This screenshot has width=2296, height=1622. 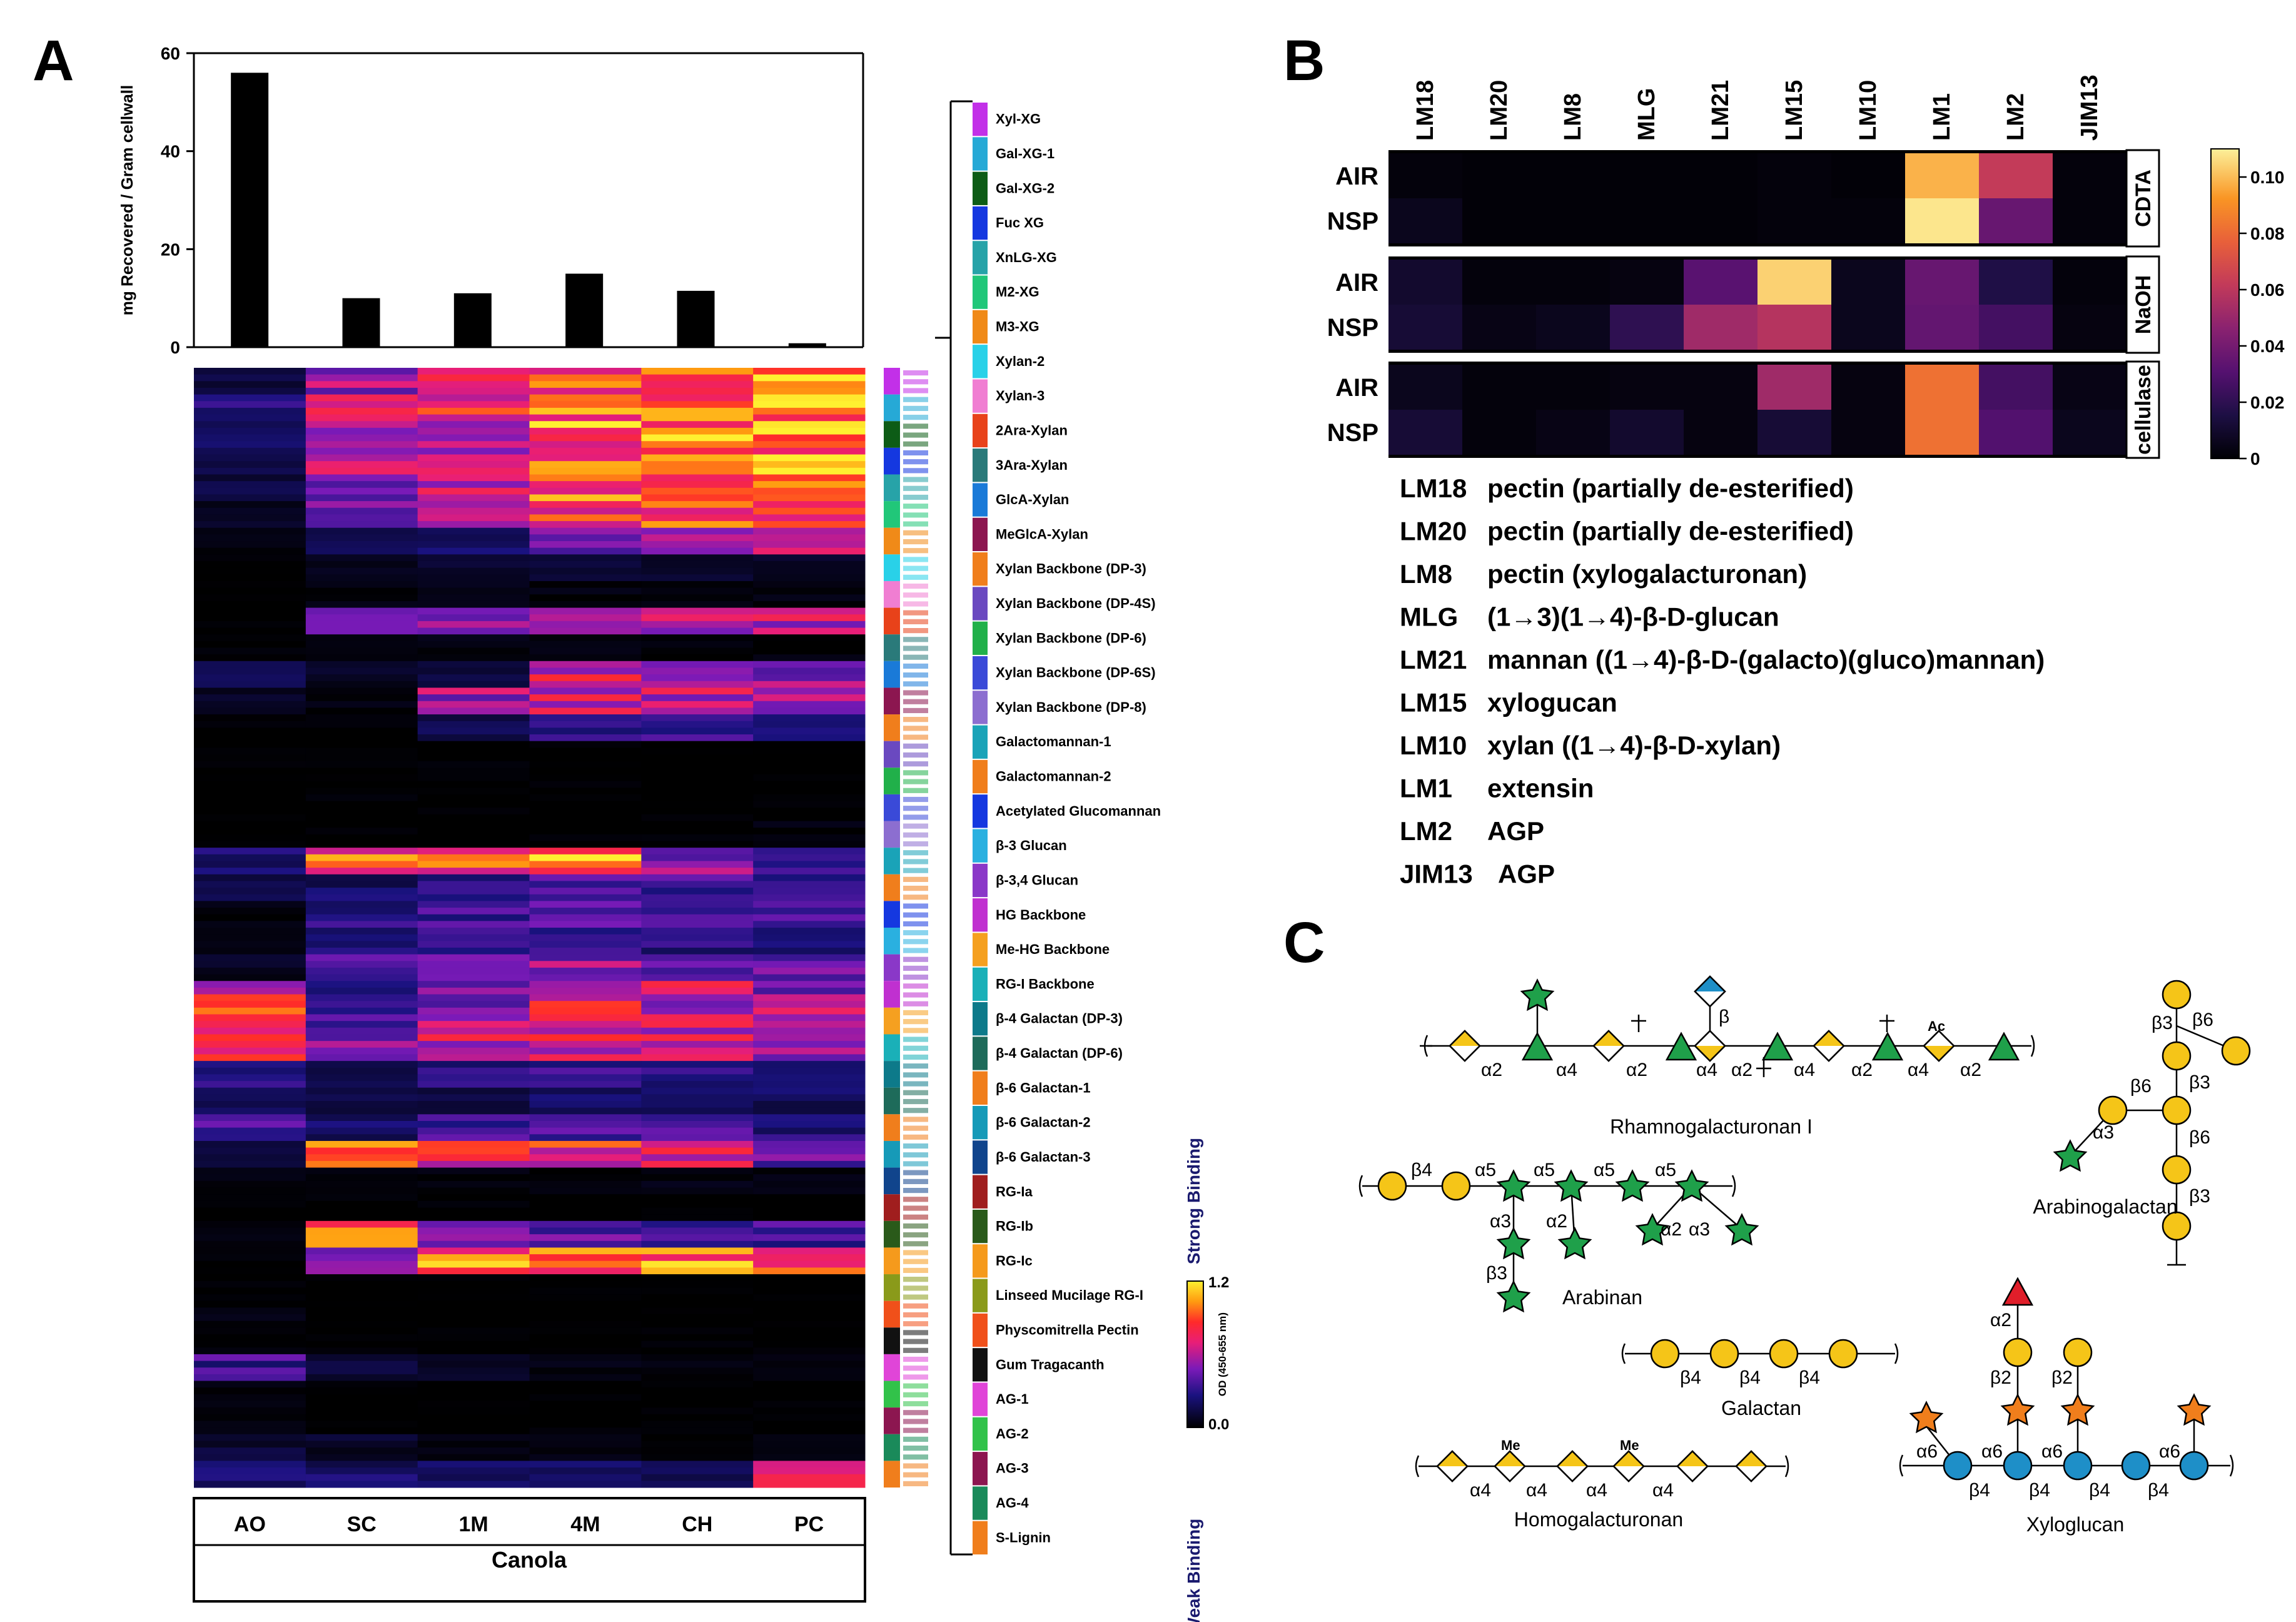 What do you see at coordinates (1421, 1170) in the screenshot?
I see `linkage-label: β4` at bounding box center [1421, 1170].